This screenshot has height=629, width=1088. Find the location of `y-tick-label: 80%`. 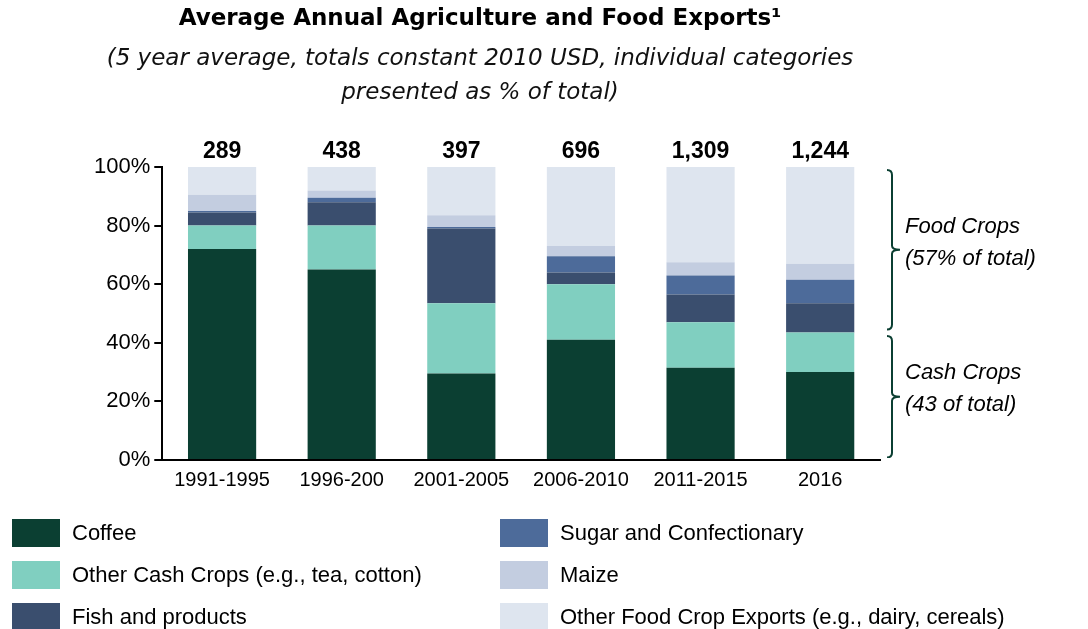

y-tick-label: 80% is located at coordinates (128, 224).